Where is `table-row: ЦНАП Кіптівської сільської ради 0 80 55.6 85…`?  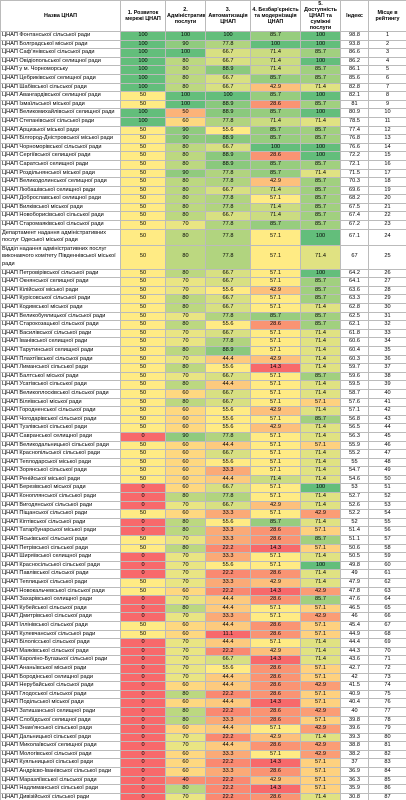 table-row: ЦНАП Кіптівської сільської ради 0 80 55.6 85… is located at coordinates (203, 522).